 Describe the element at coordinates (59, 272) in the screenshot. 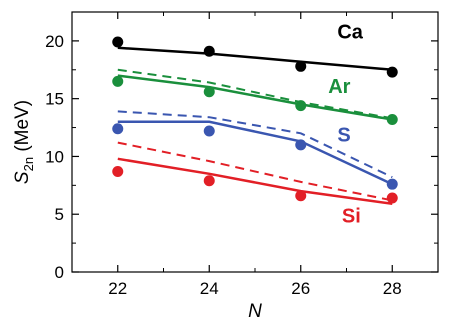

I see `y-tick-label: 0` at that location.